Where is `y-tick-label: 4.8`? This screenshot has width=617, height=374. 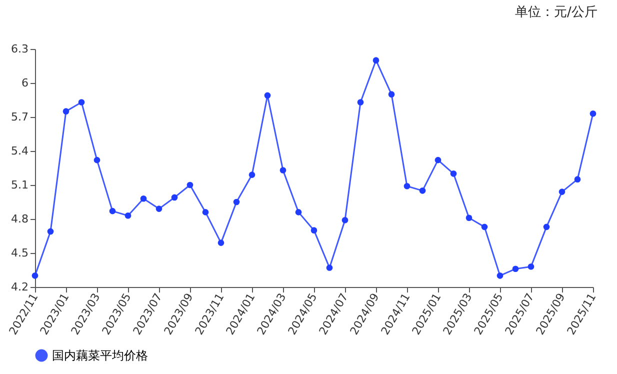 y-tick-label: 4.8 is located at coordinates (19, 219).